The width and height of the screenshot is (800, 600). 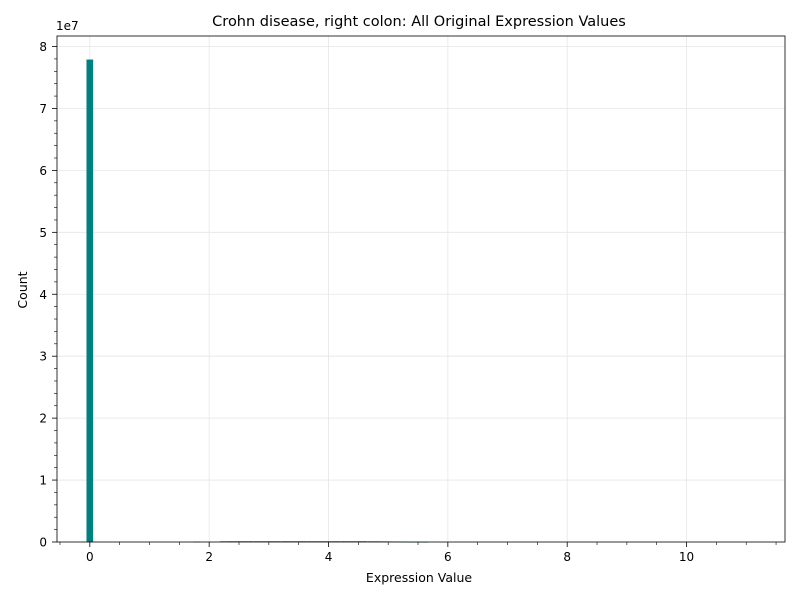 What do you see at coordinates (48, 295) in the screenshot?
I see `y-axis: 0 1 2 3 4 5 6 7 8` at bounding box center [48, 295].